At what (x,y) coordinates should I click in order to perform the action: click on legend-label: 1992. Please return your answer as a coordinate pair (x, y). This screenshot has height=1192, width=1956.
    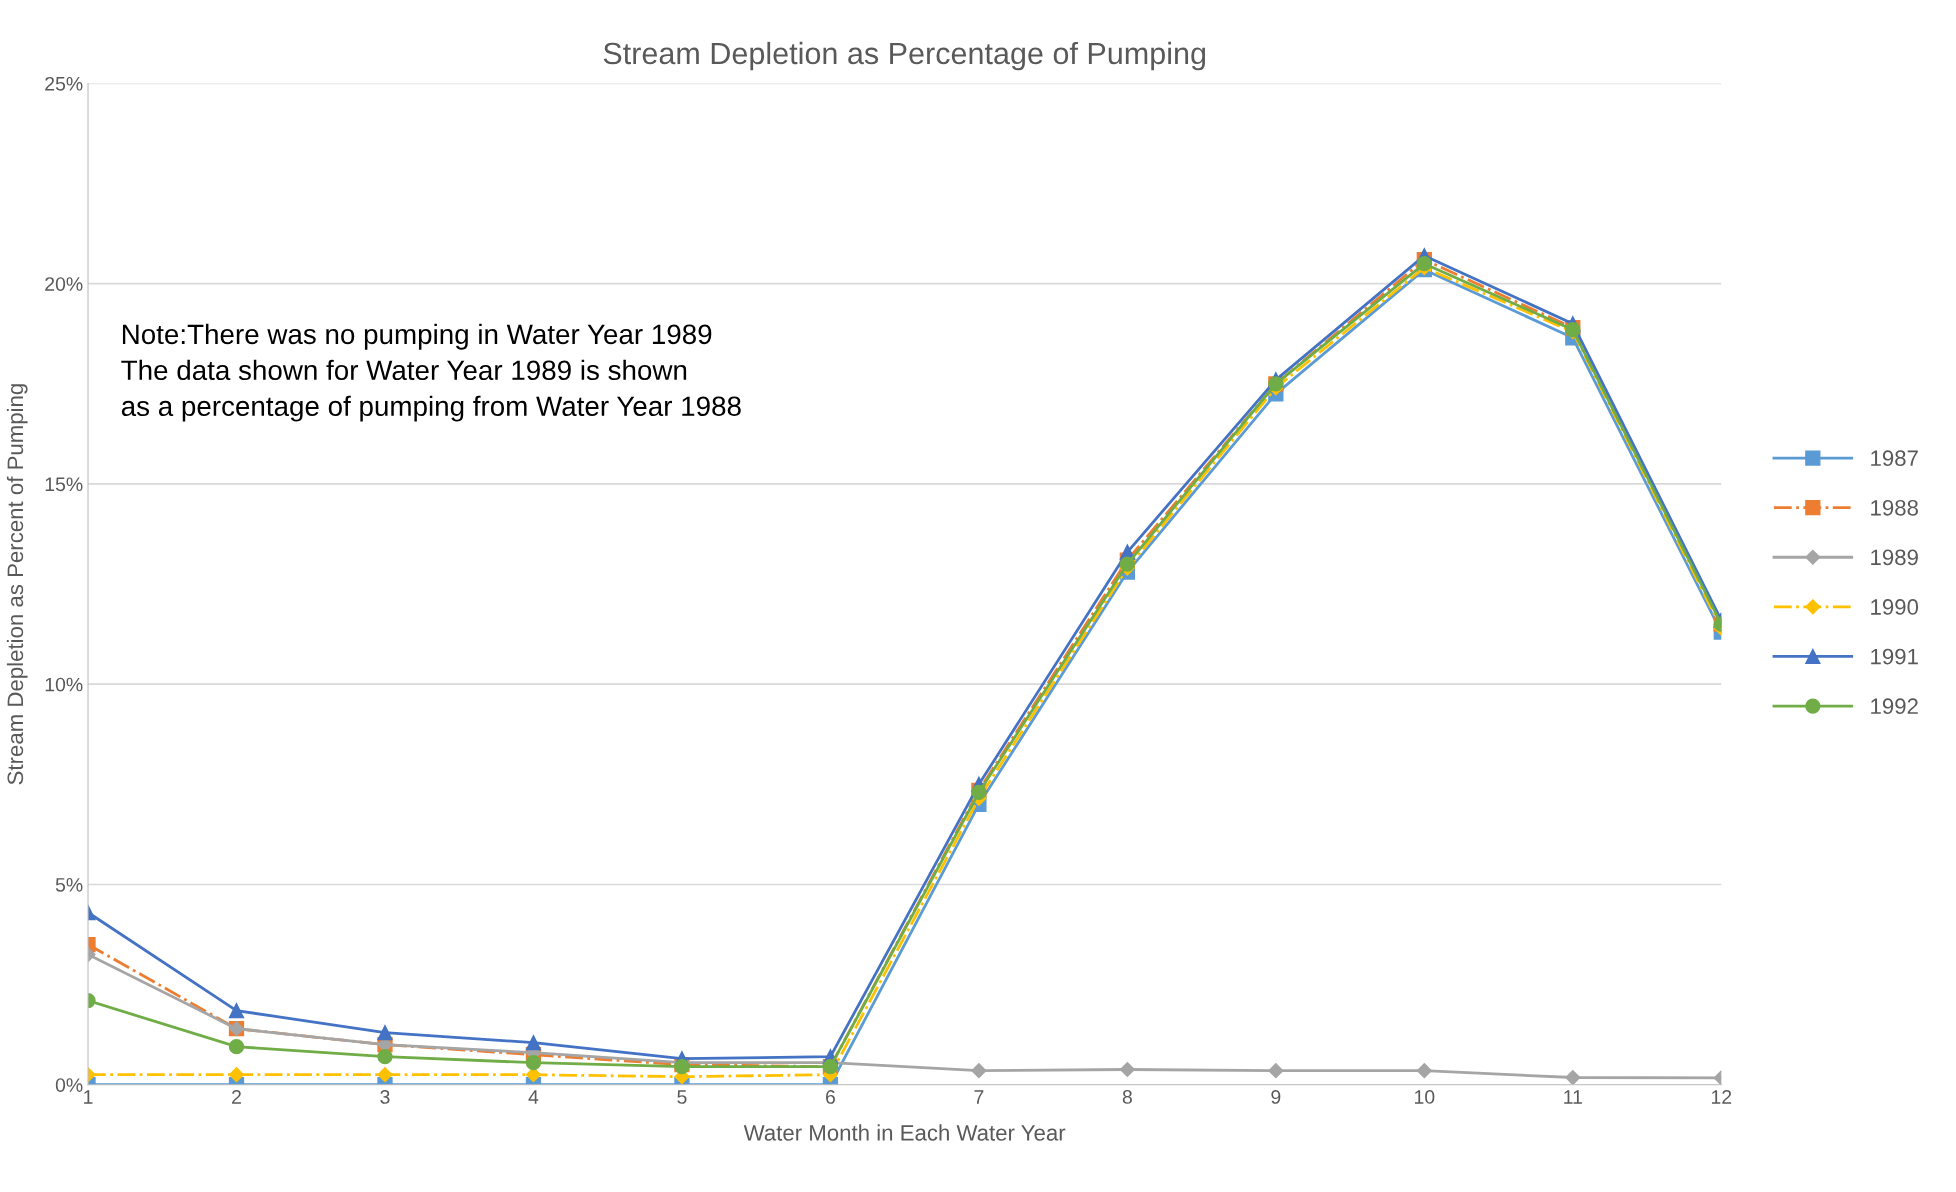
    Looking at the image, I should click on (1894, 706).